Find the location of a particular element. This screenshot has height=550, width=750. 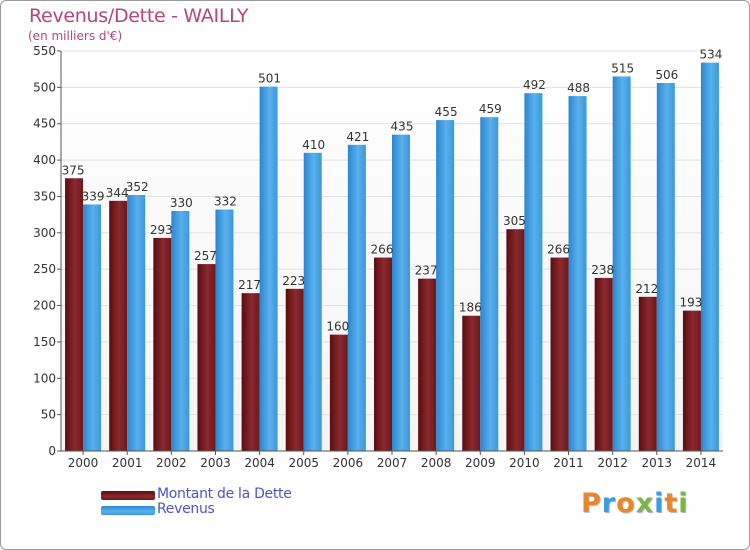

x-tick-label: 2001 is located at coordinates (127, 463).